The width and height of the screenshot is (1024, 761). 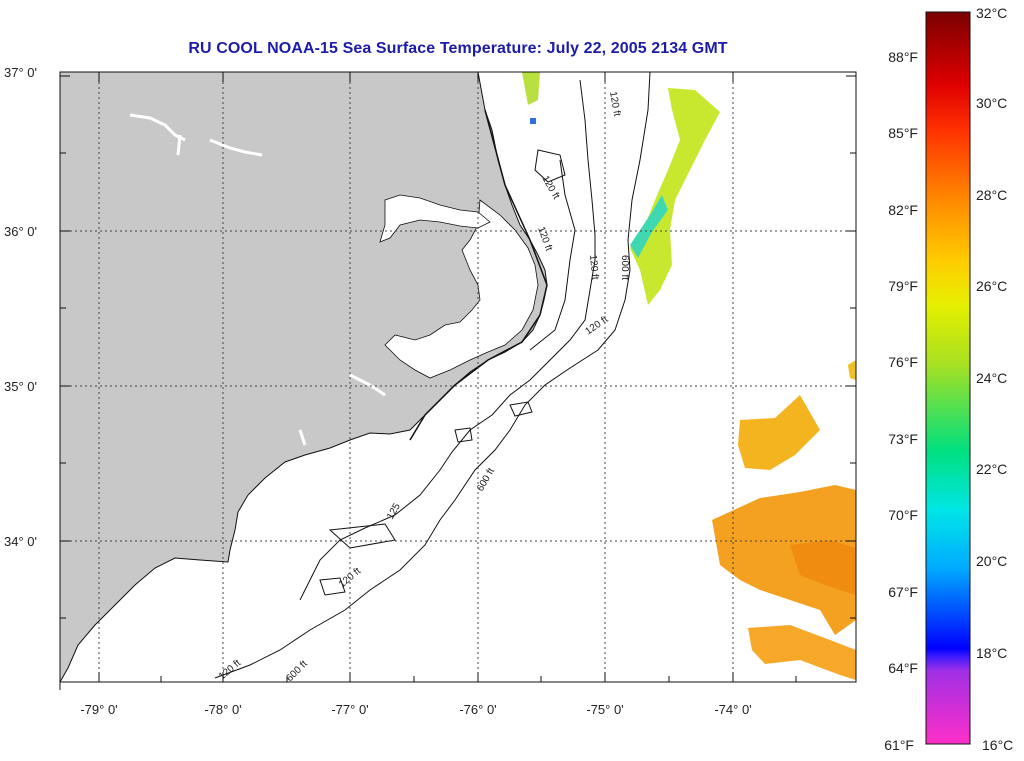 What do you see at coordinates (461, 289) in the screenshot?
I see `pamlico-sound` at bounding box center [461, 289].